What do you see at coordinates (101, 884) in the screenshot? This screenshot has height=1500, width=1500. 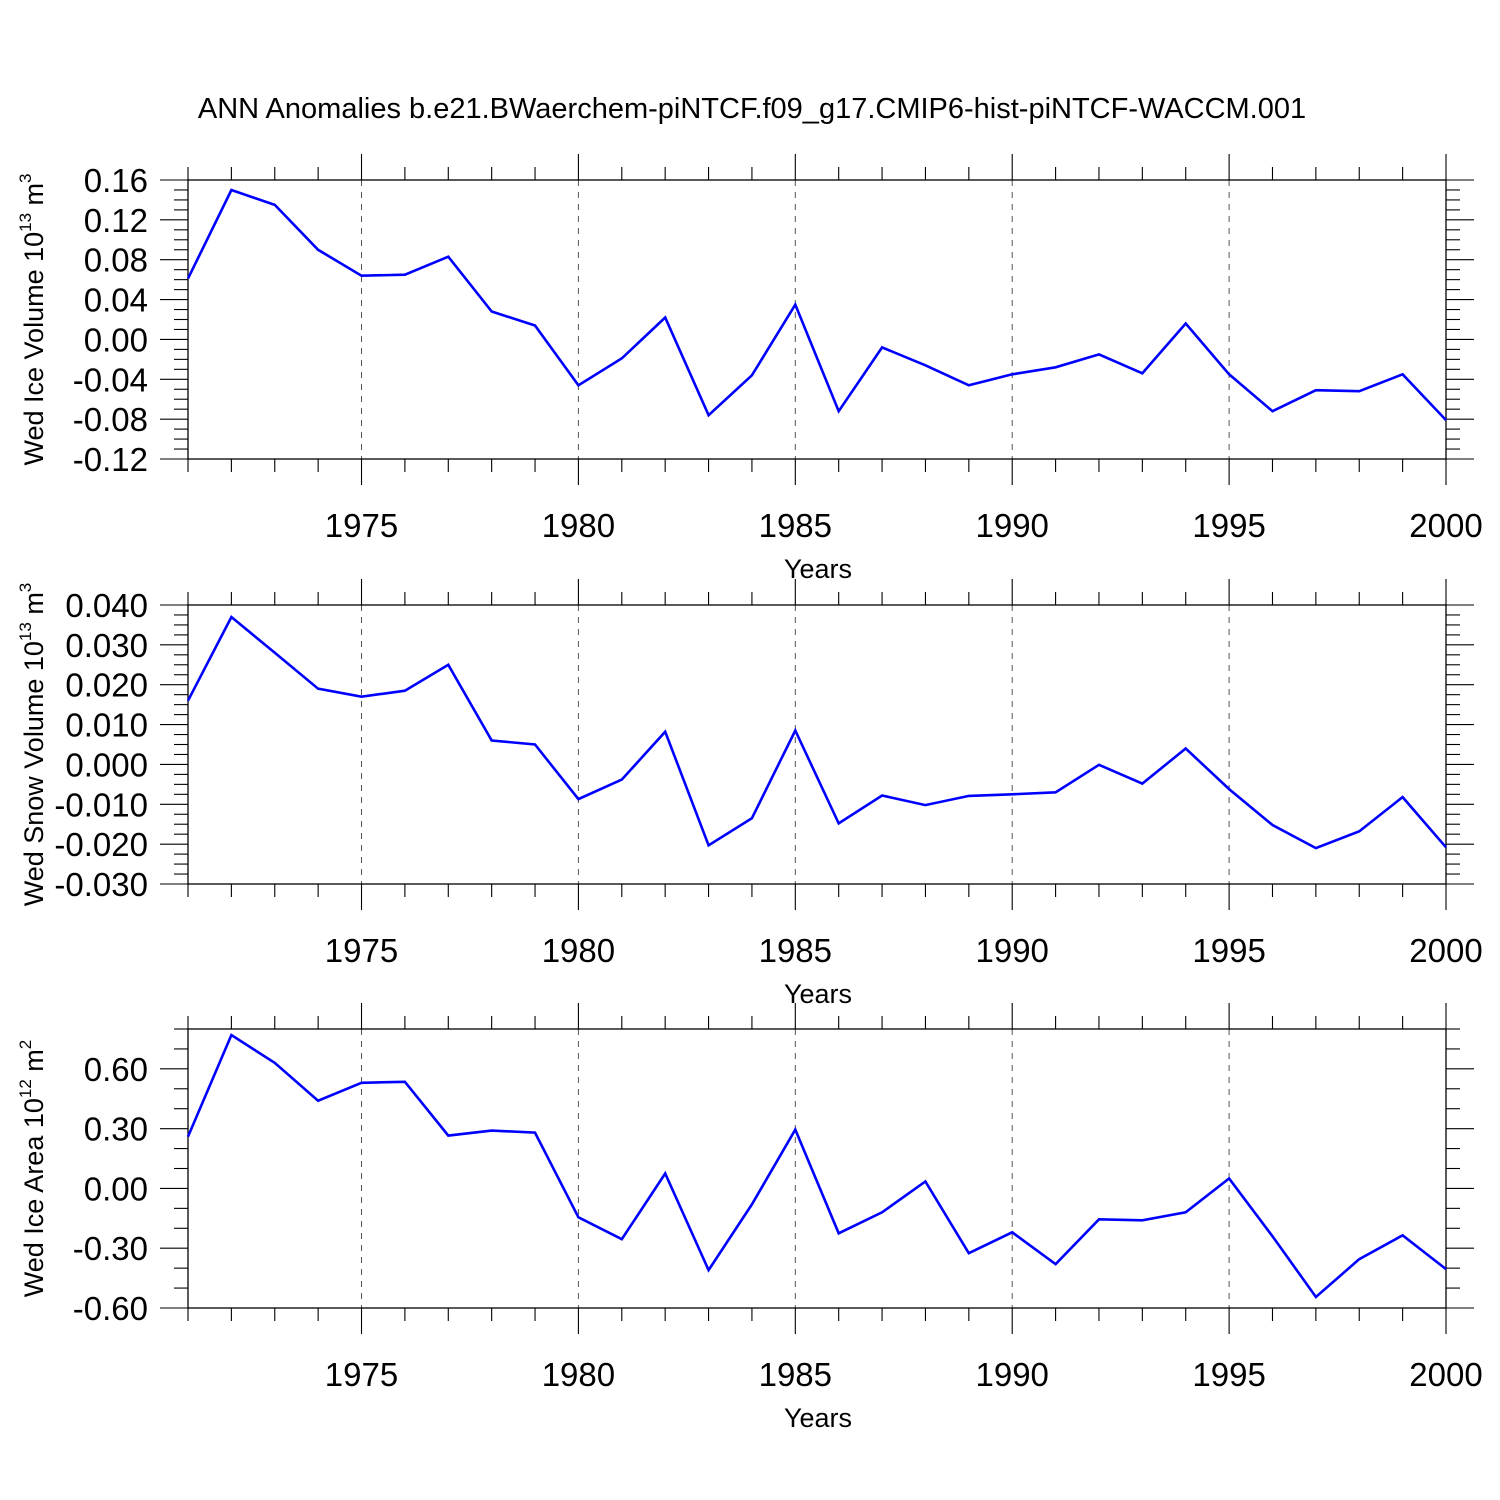 I see `y-tick-label: -0.030` at bounding box center [101, 884].